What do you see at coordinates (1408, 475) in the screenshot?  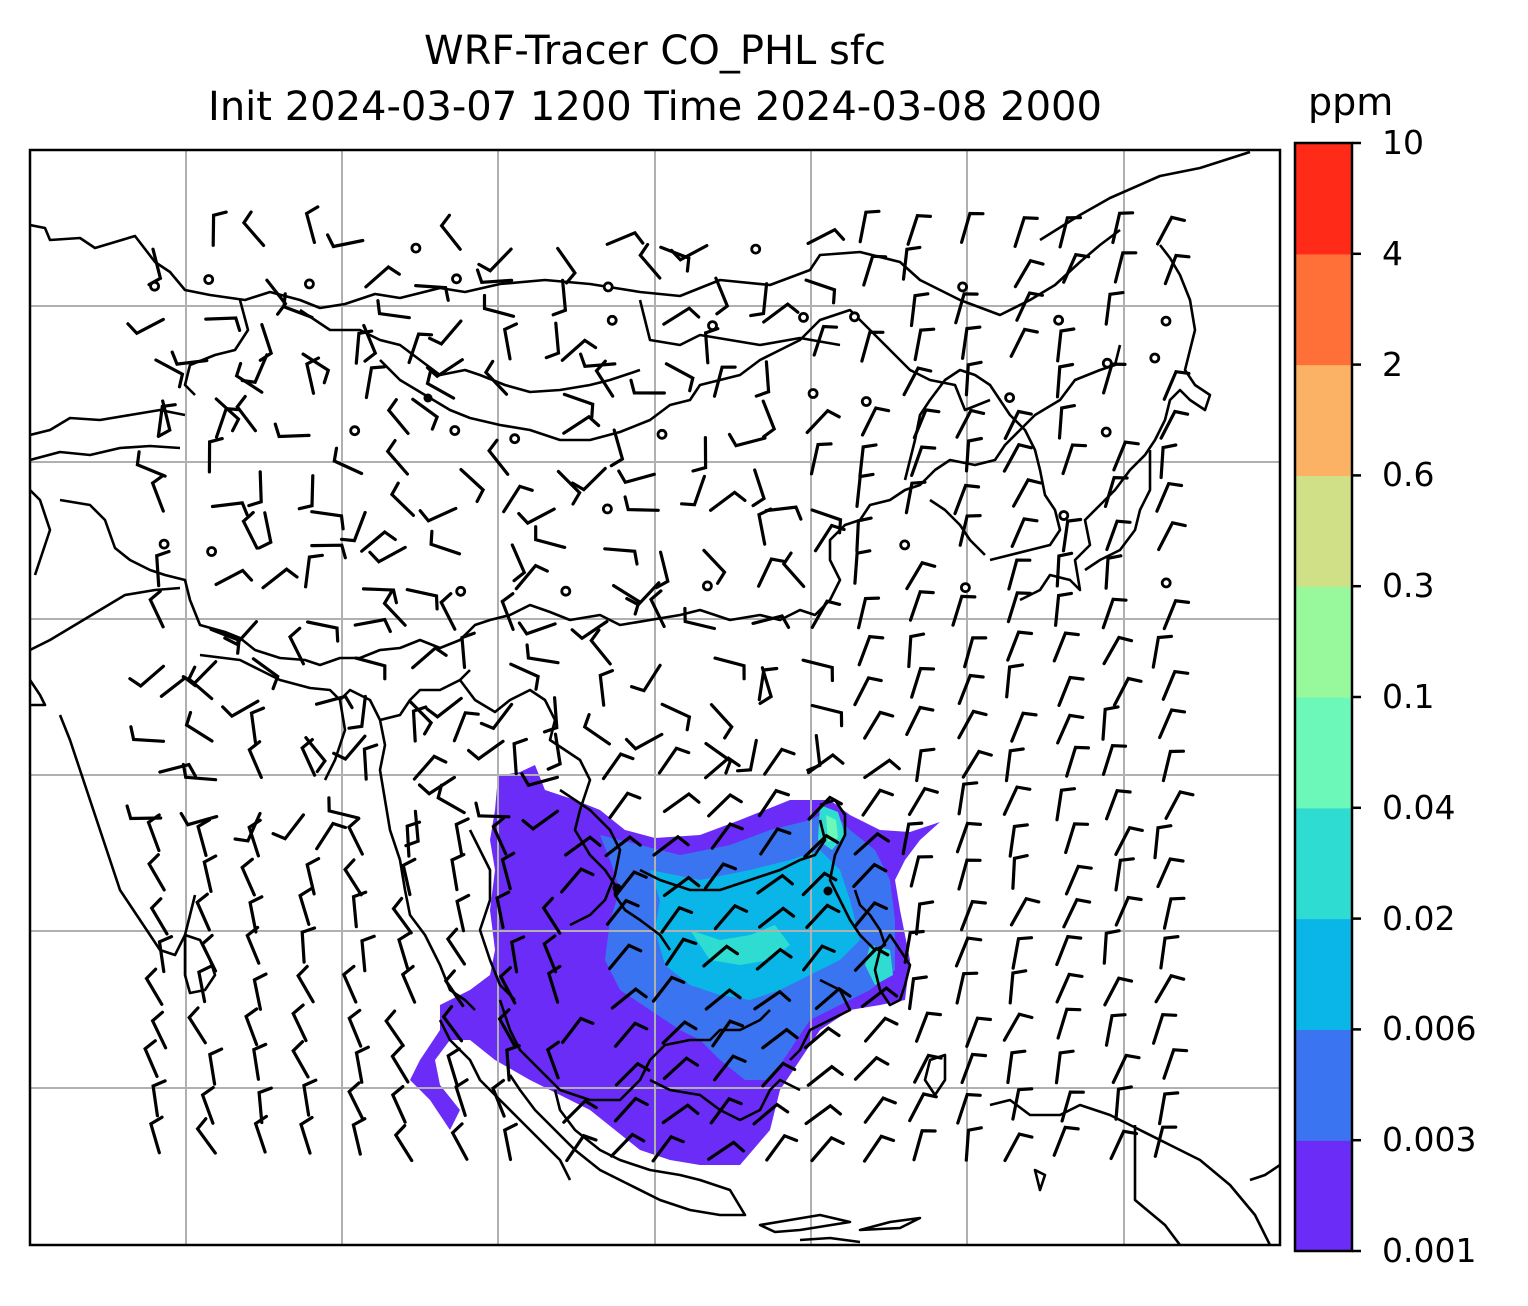 I see `colorbar-tick-label: 0.6` at bounding box center [1408, 475].